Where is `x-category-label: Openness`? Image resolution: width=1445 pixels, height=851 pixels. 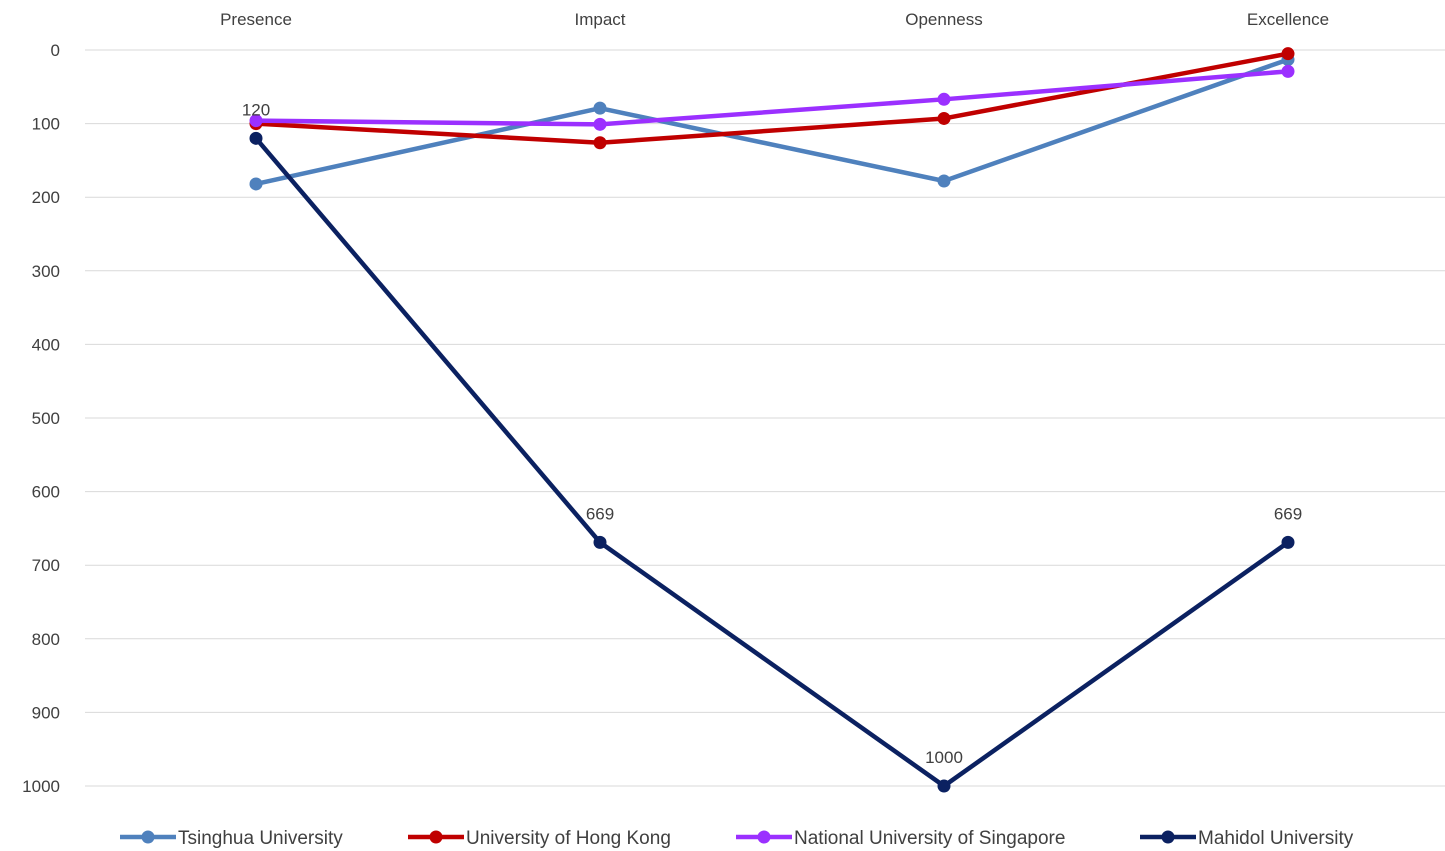
x-category-label: Openness is located at coordinates (944, 19).